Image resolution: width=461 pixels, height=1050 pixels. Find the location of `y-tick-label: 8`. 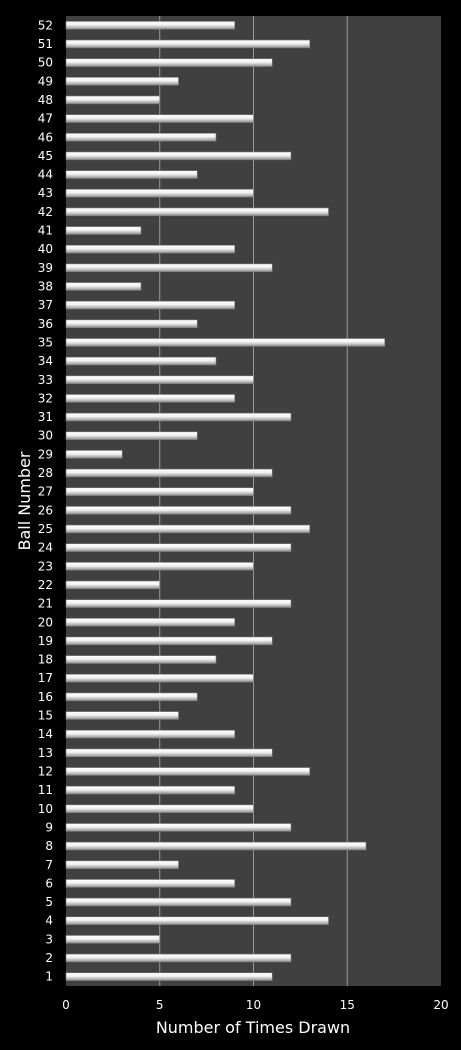

y-tick-label: 8 is located at coordinates (49, 846).